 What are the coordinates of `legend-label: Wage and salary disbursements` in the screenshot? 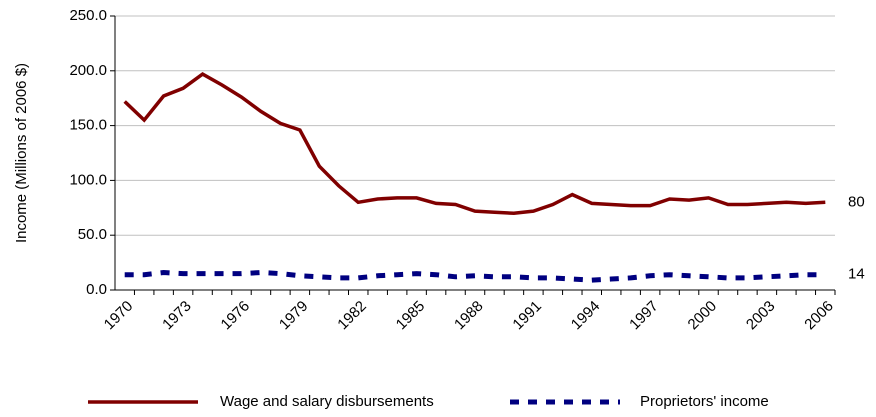 It's located at (327, 401).